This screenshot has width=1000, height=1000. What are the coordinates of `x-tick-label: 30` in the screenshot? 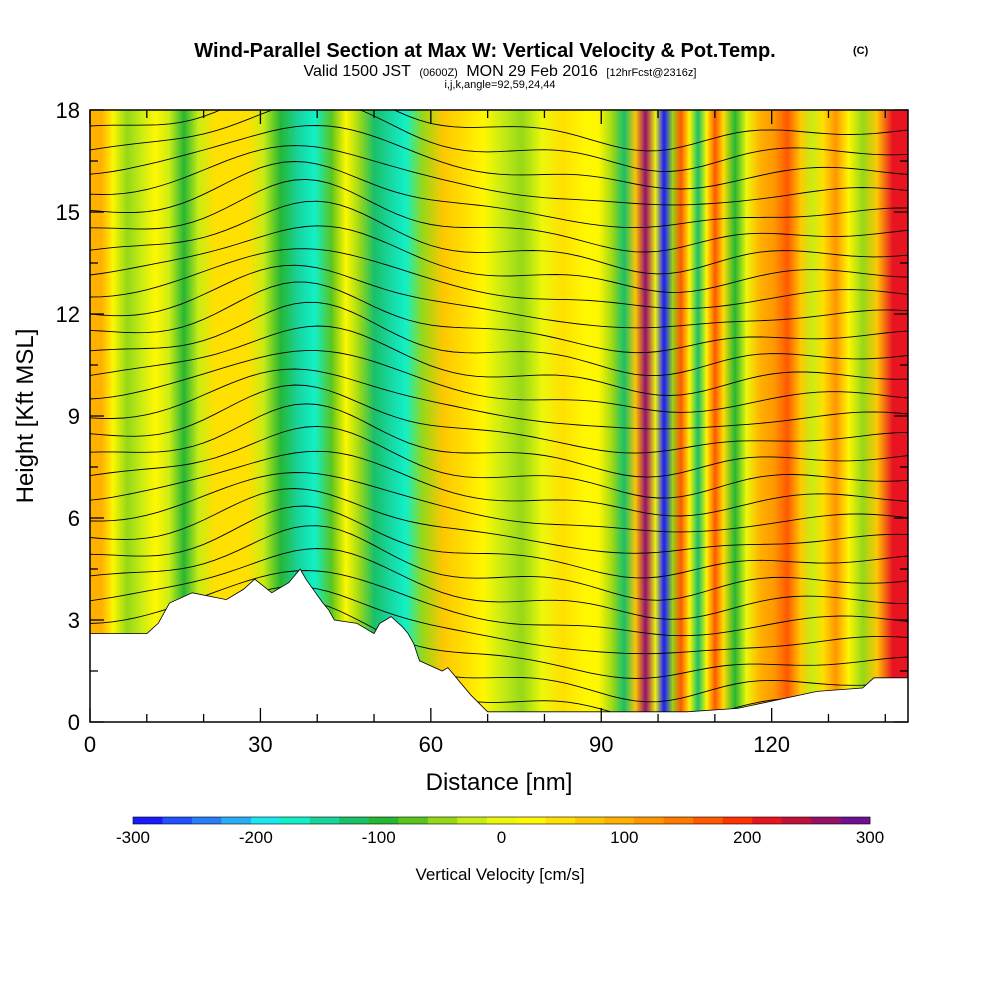 It's located at (260, 744).